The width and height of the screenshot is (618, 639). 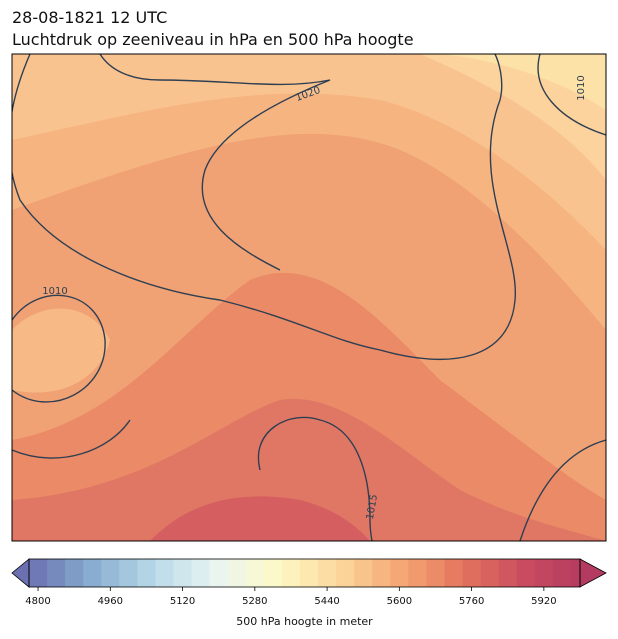 I want to click on colorbar-tick-label: 4800, so click(x=37, y=601).